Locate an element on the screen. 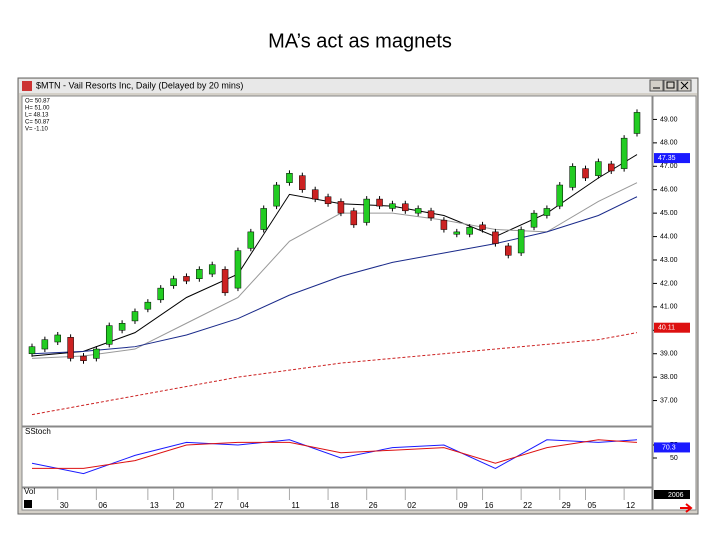  window-controls is located at coordinates (670, 85).